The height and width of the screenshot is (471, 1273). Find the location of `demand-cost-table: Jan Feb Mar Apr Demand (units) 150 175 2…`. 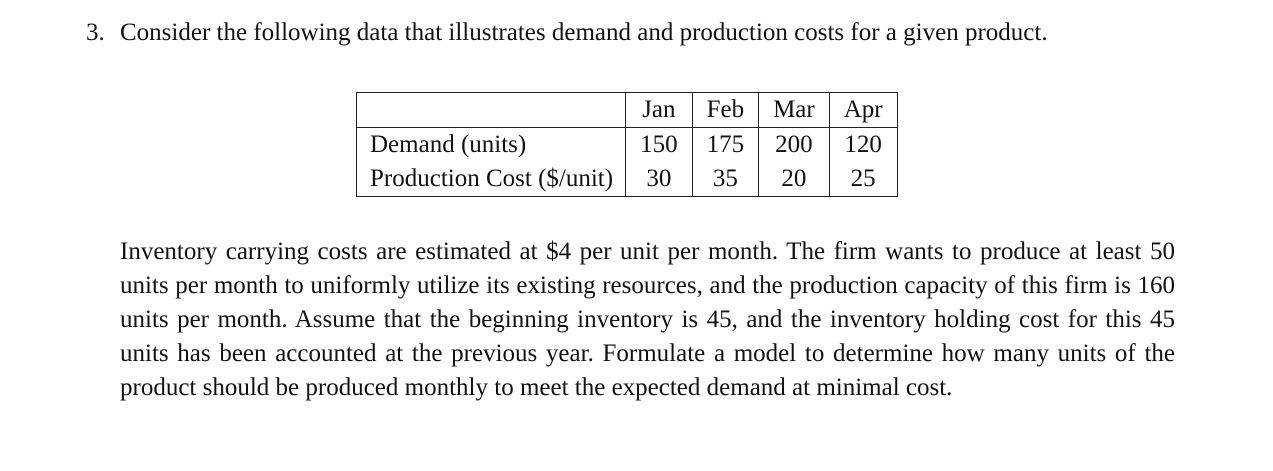

demand-cost-table: Jan Feb Mar Apr Demand (units) 150 175 2… is located at coordinates (626, 144).